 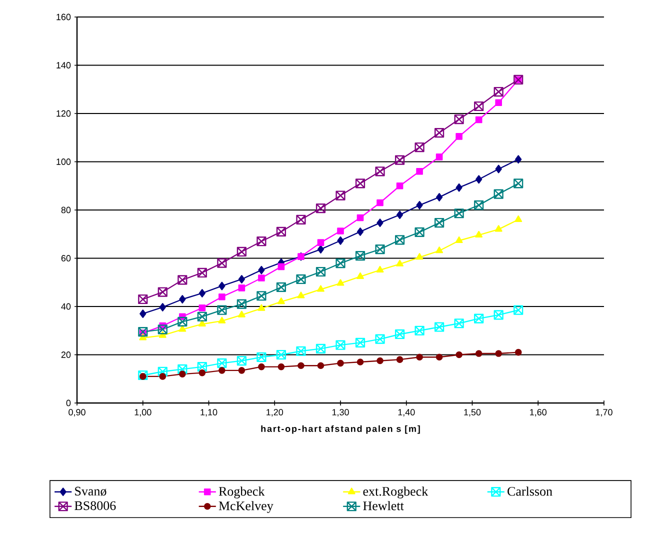 What do you see at coordinates (90, 491) in the screenshot?
I see `legend-label: Svanø` at bounding box center [90, 491].